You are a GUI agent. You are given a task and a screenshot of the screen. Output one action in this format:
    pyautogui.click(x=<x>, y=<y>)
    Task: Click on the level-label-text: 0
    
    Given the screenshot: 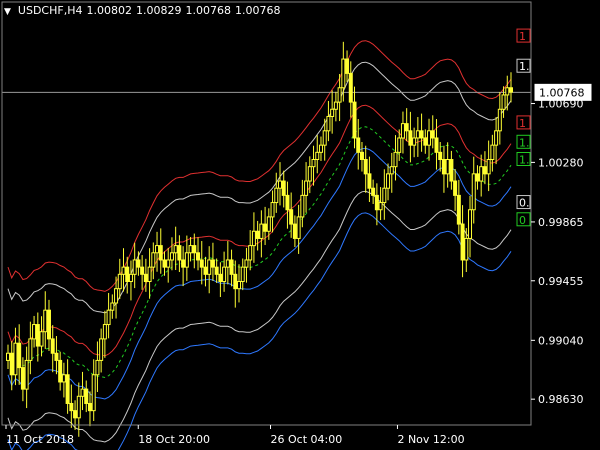 What is the action you would take?
    pyautogui.click(x=522, y=220)
    